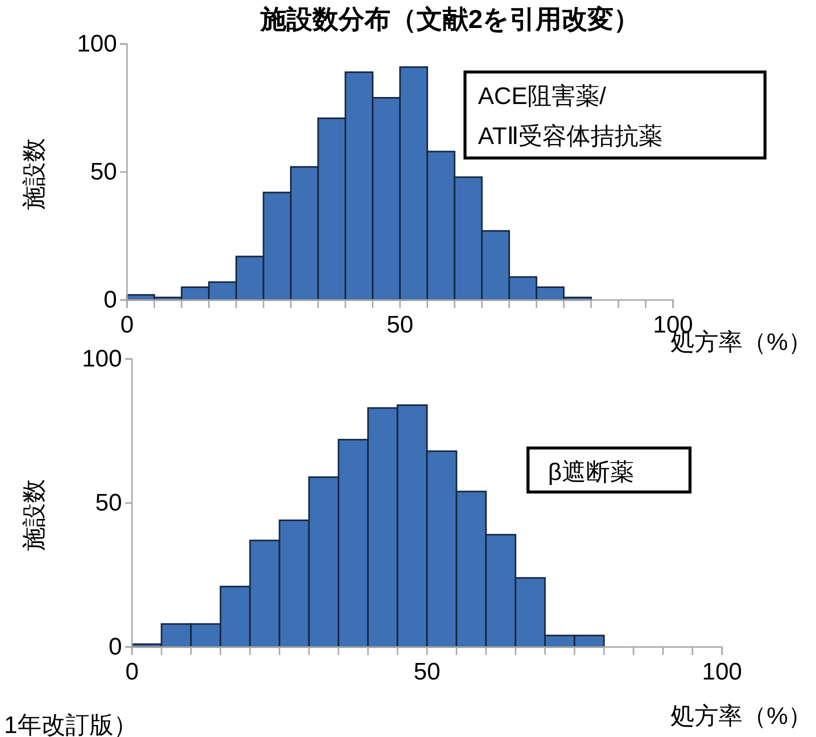  What do you see at coordinates (741, 716) in the screenshot?
I see `x-axis-title: 処方率（%）` at bounding box center [741, 716].